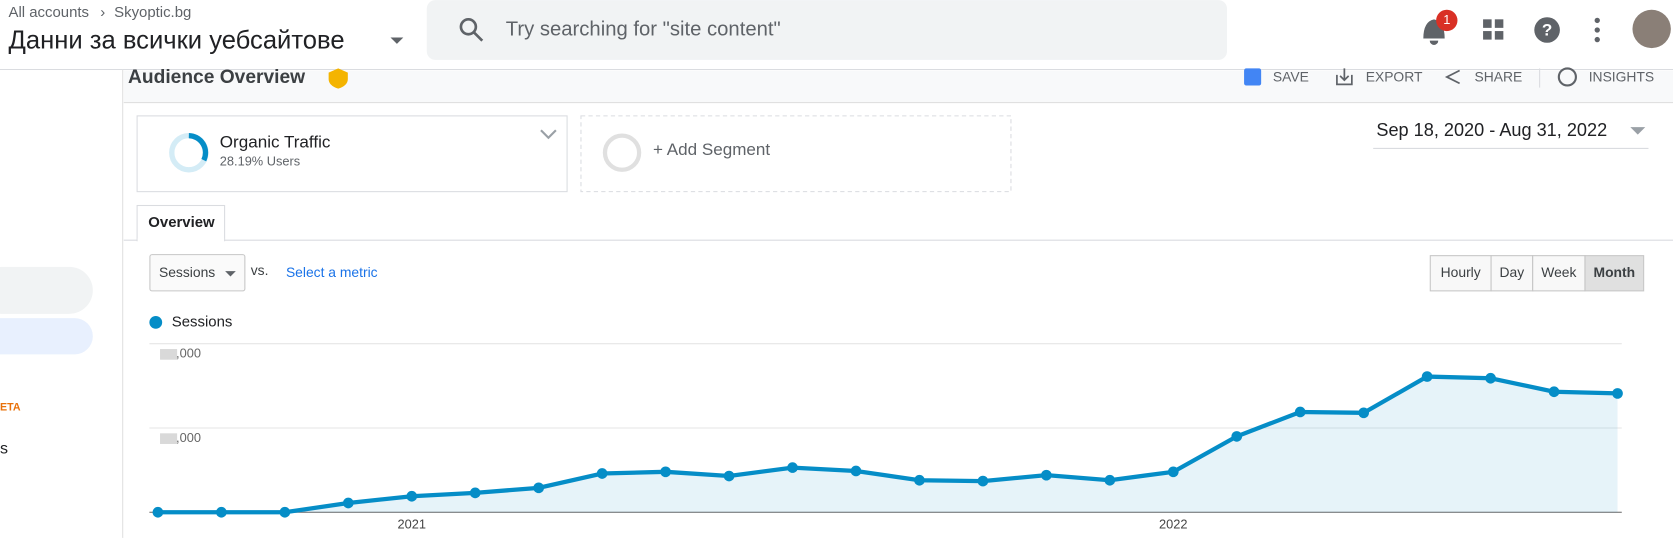 This screenshot has height=543, width=1673. I want to click on select-metric: Select a metric, so click(332, 272).